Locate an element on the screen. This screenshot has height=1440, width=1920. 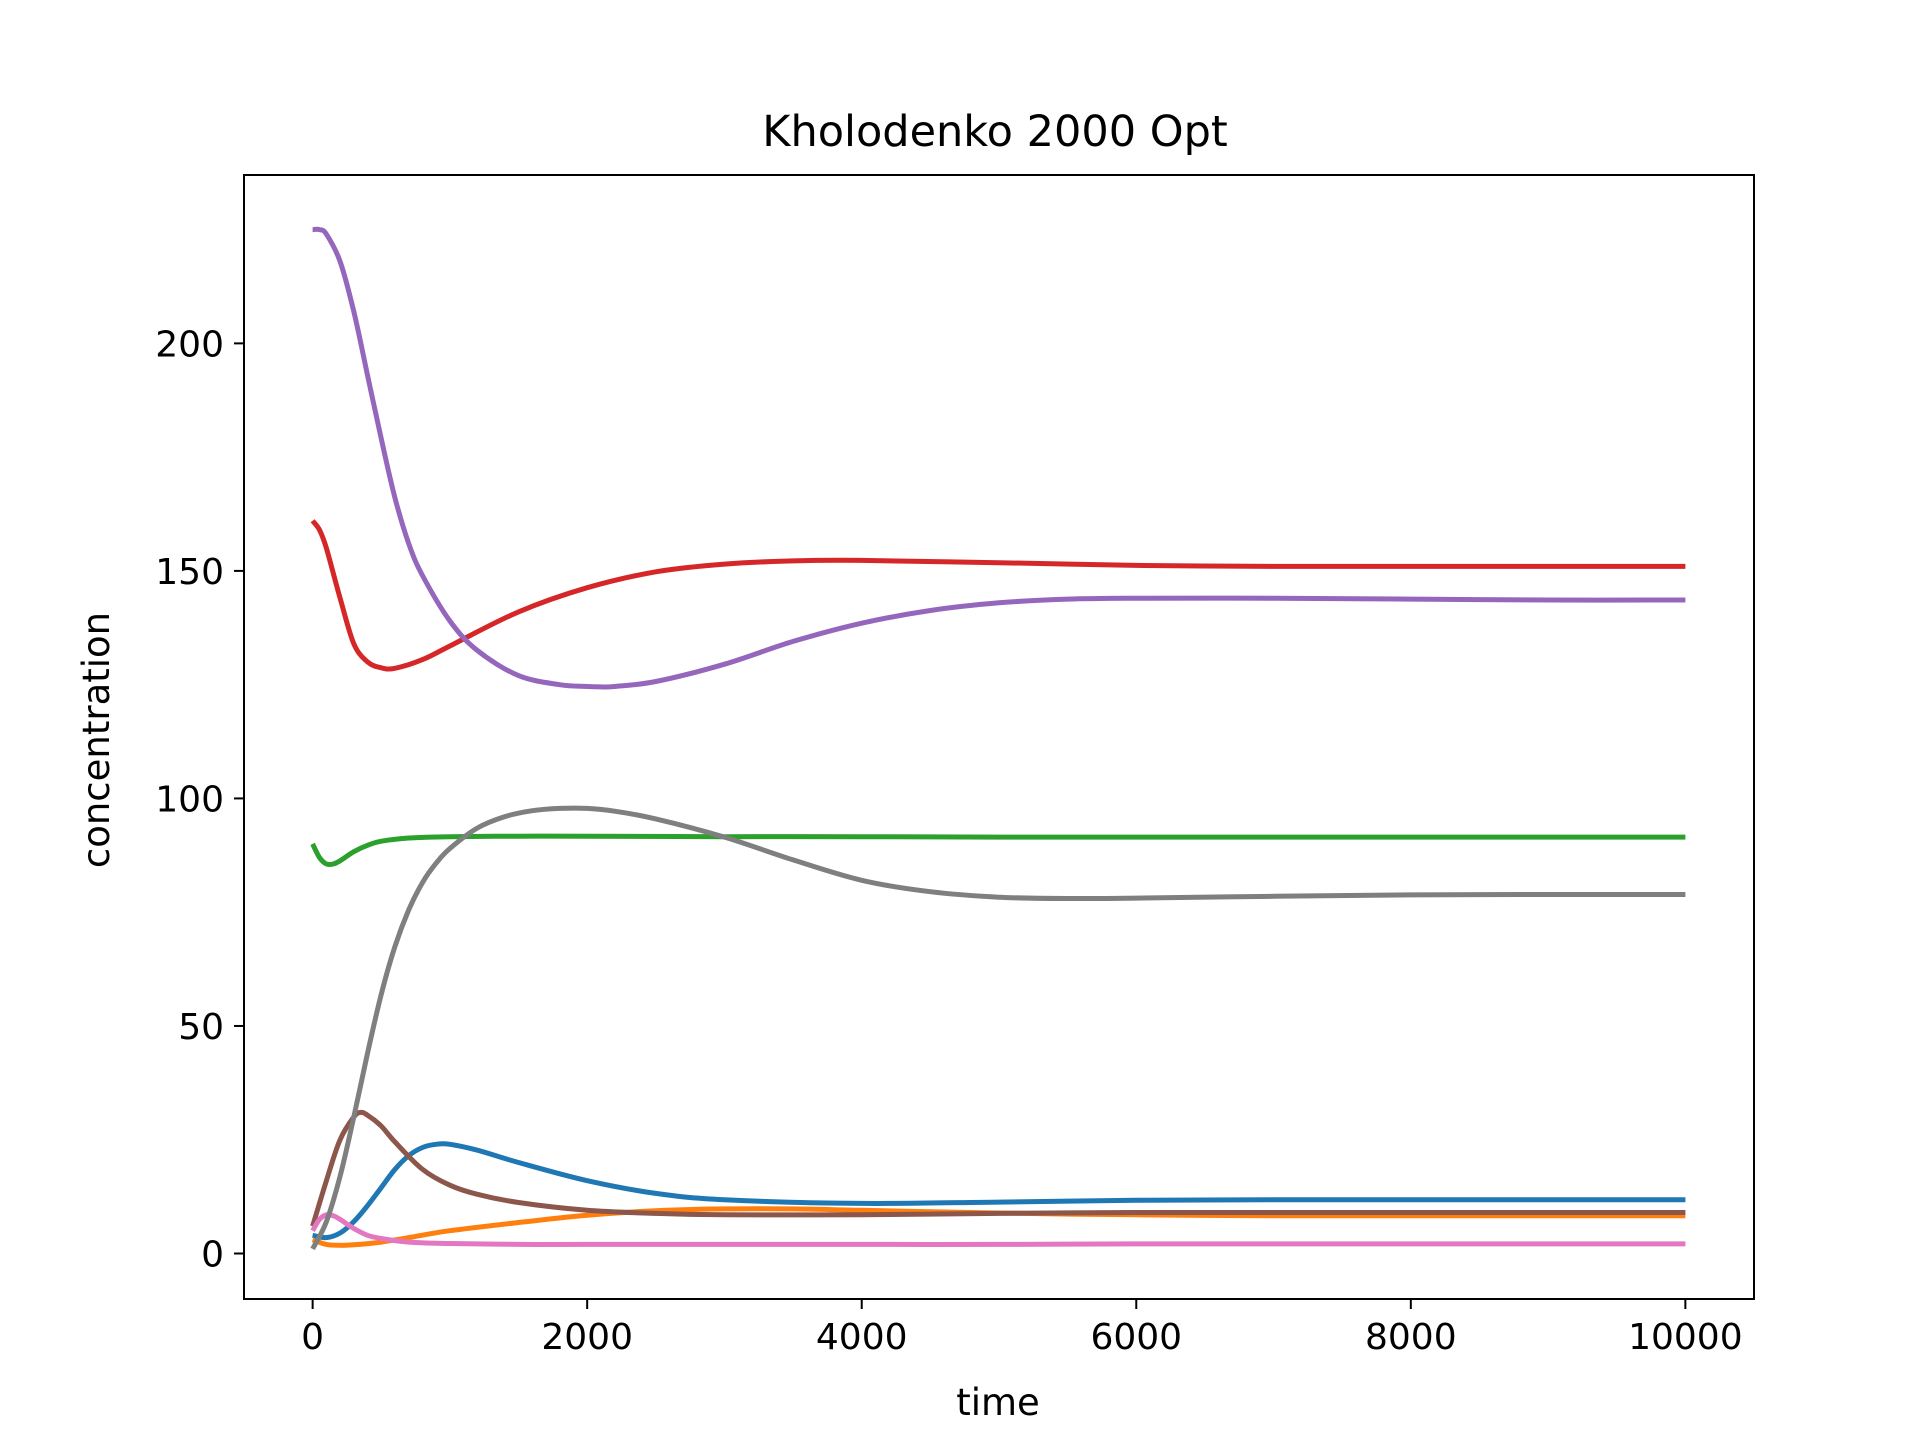
y-axis-label: concentration is located at coordinates (96, 740).